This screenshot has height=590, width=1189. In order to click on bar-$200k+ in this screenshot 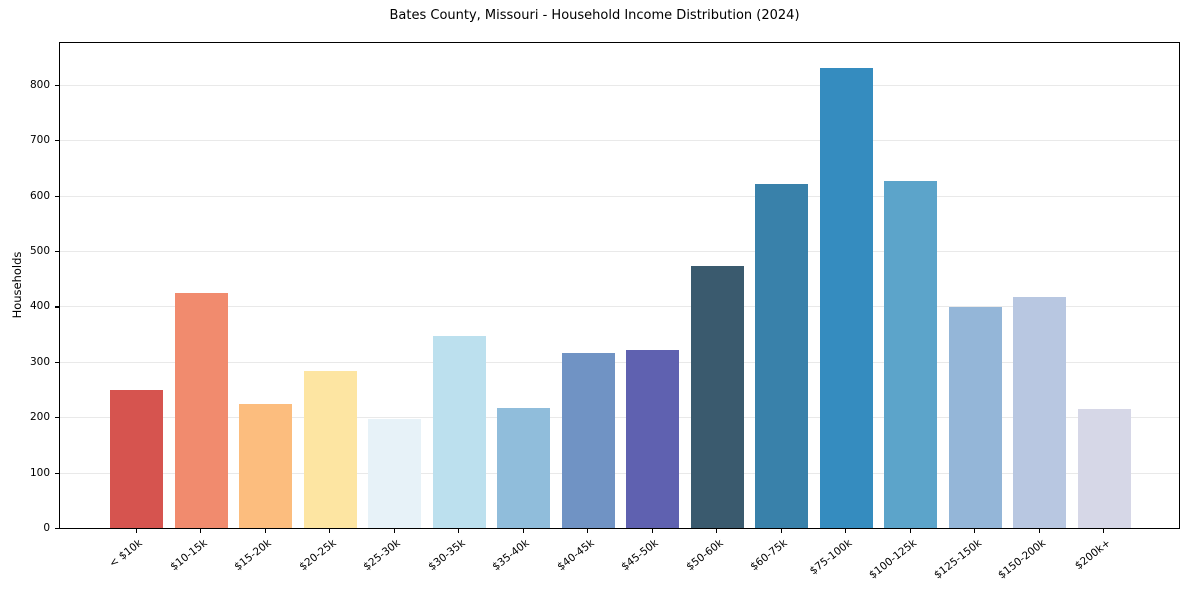, I will do `click(1104, 468)`.